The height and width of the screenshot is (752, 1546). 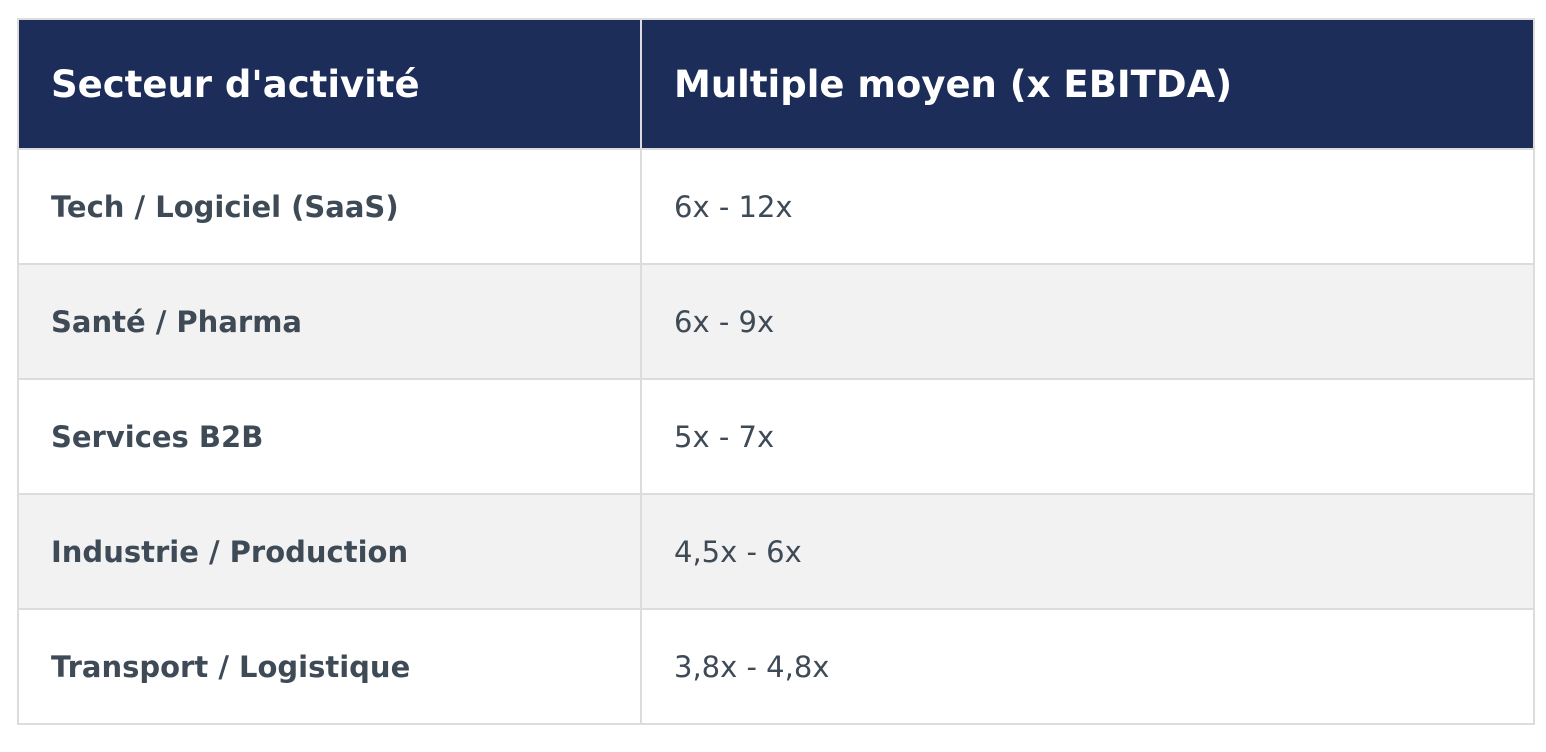 I want to click on multiple-cell: 6x - 12x, so click(x=1087, y=206).